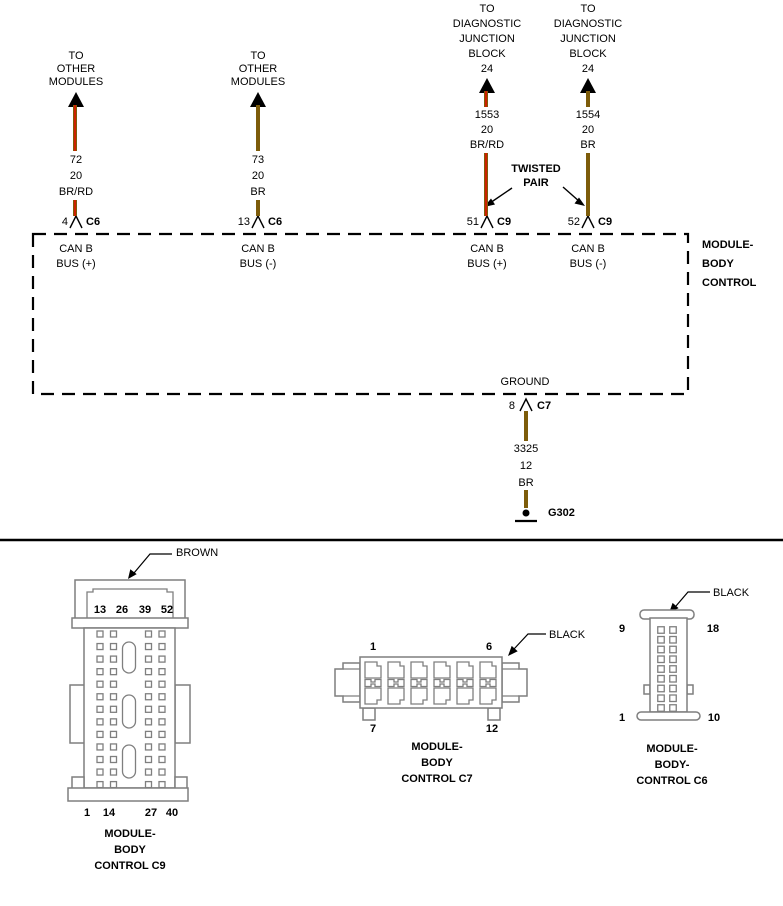  I want to click on connector-c6-drawing: 9 18 1 10, so click(669, 657).